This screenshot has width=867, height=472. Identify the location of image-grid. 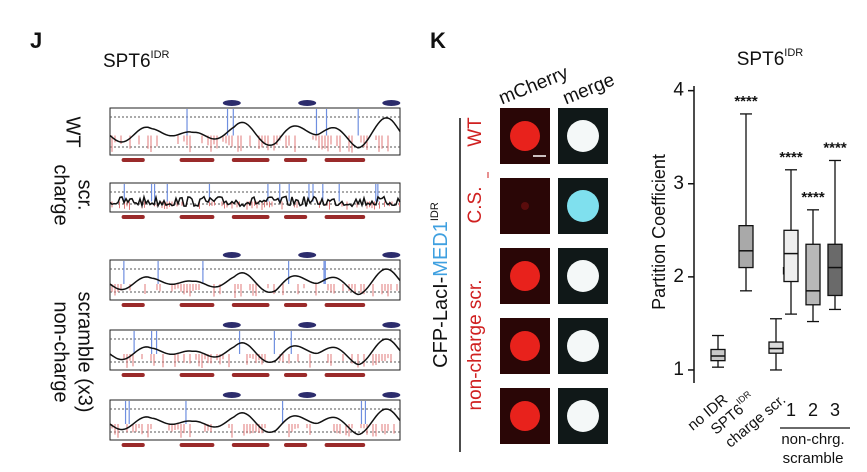
(554, 276).